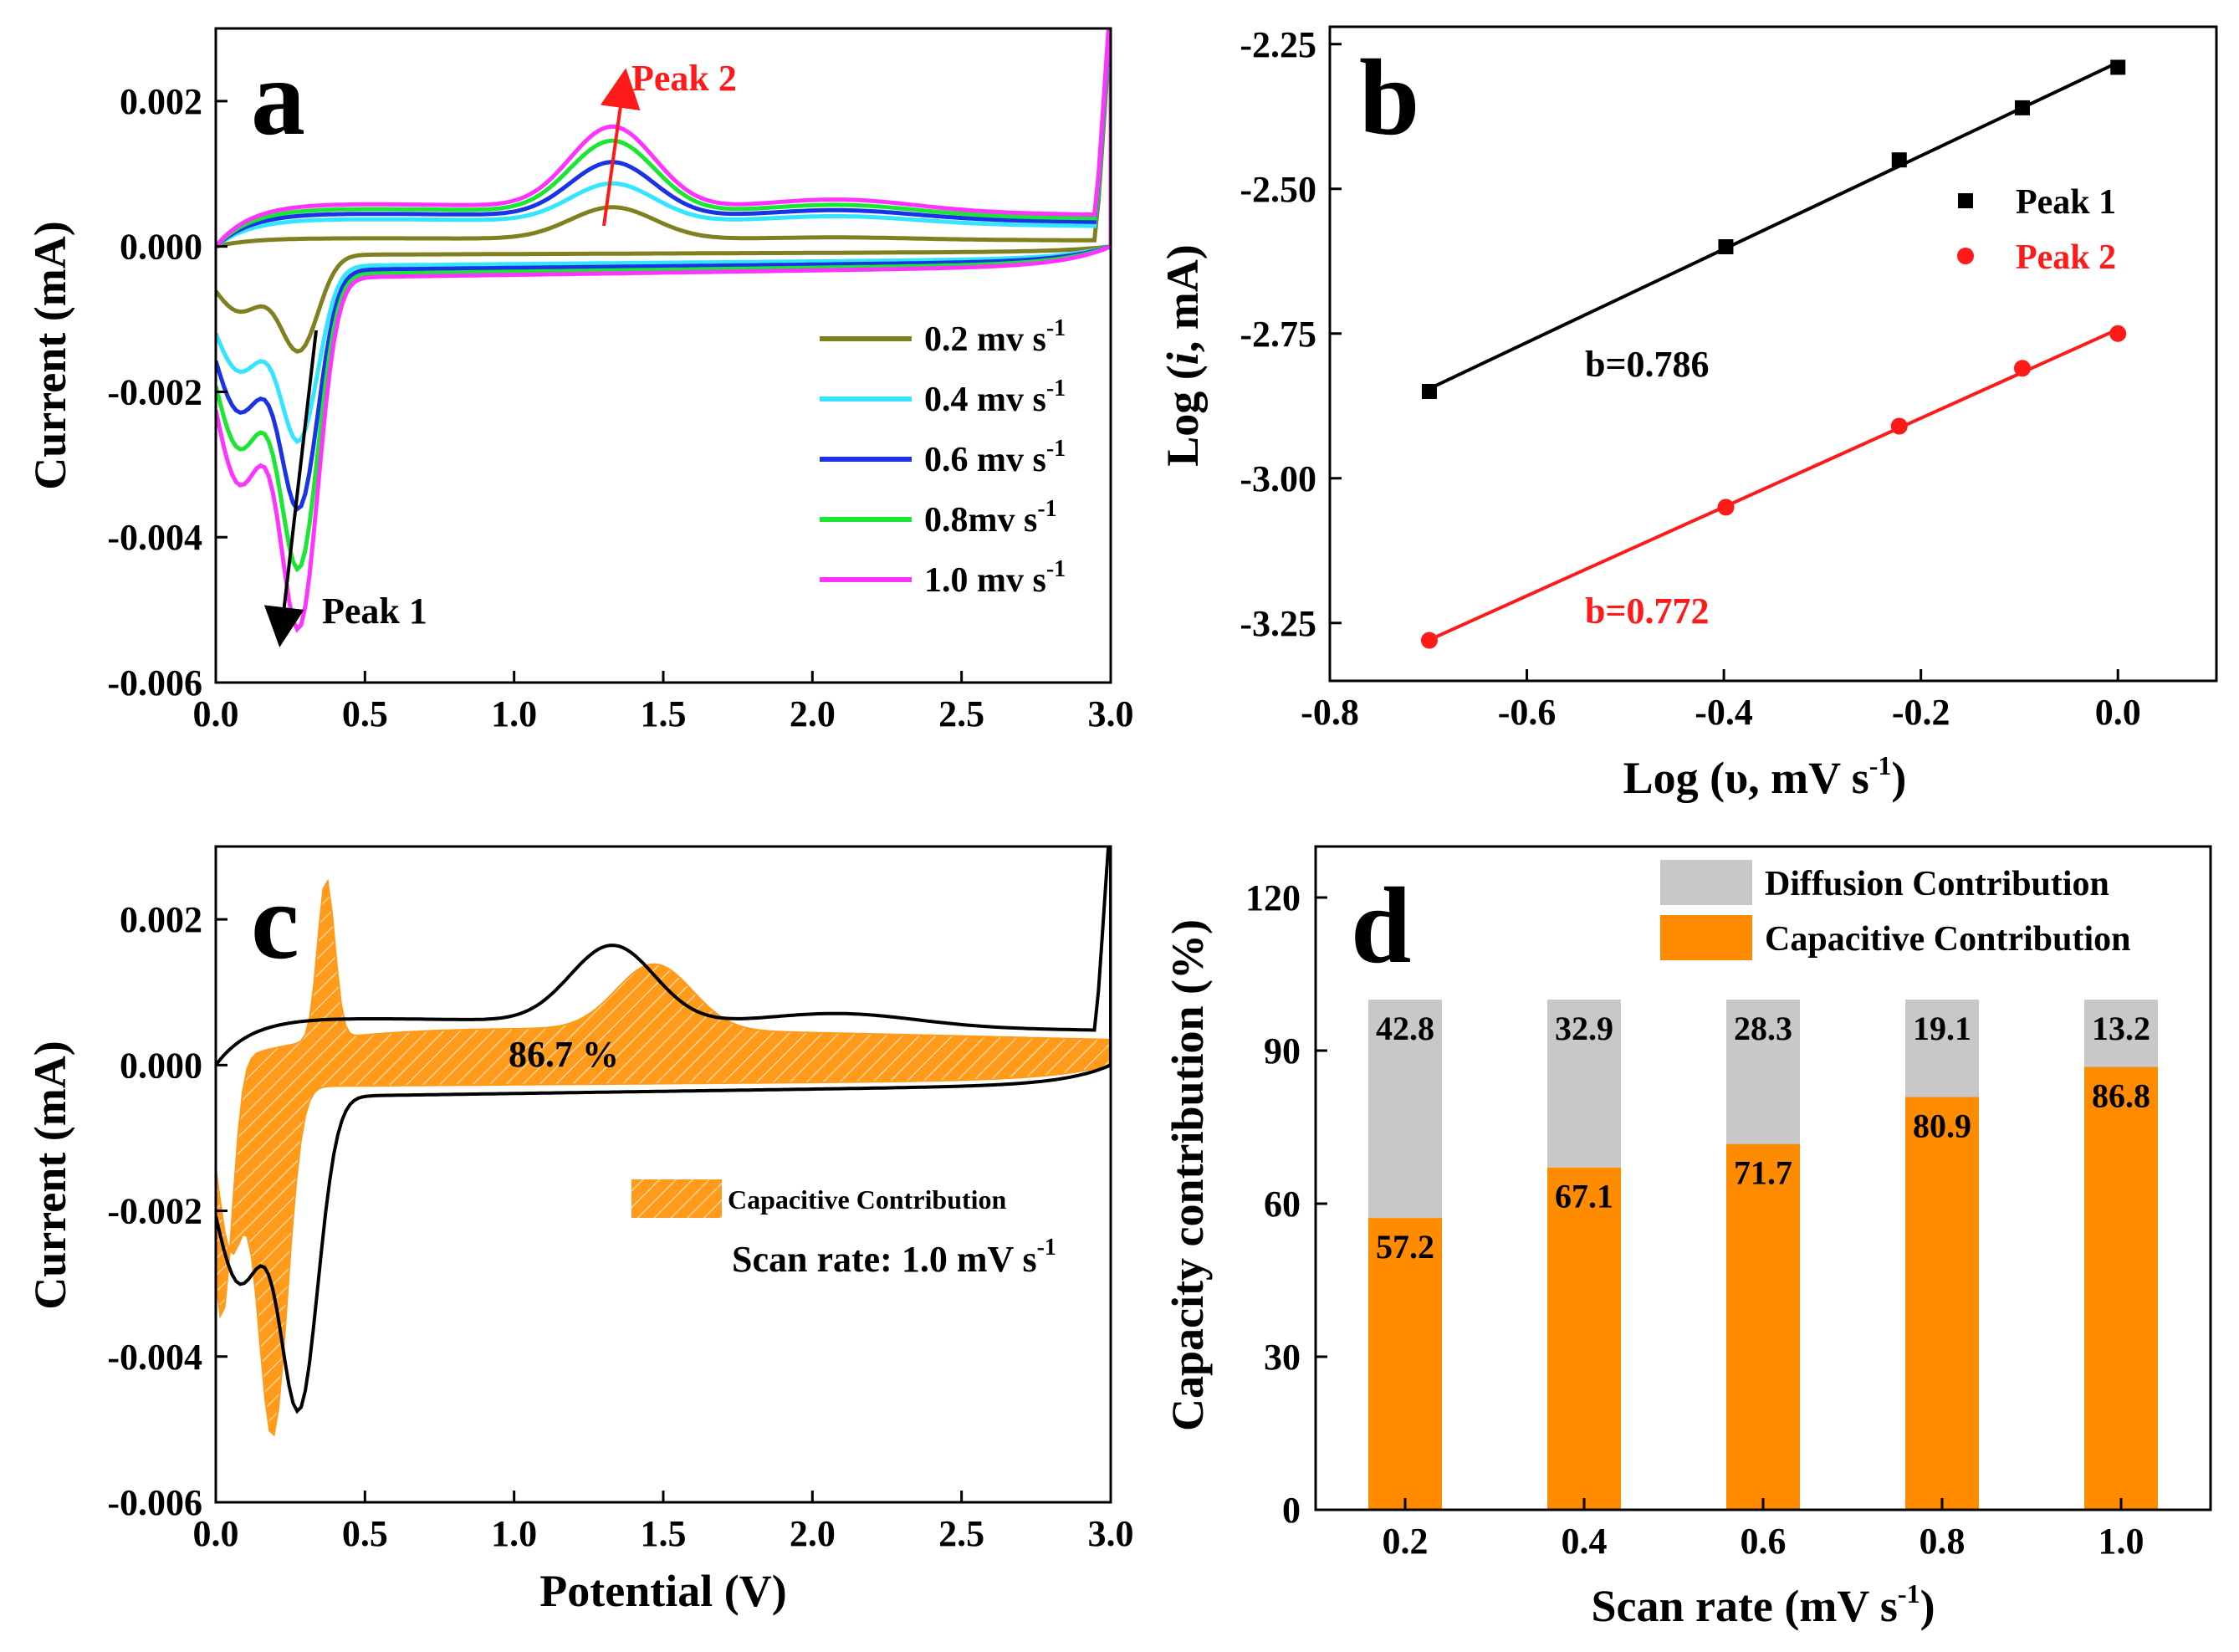 Image resolution: width=2239 pixels, height=1652 pixels. Describe the element at coordinates (894, 1257) in the screenshot. I see `scan-rate-note: Scan rate: 1.0 mV s-1` at that location.